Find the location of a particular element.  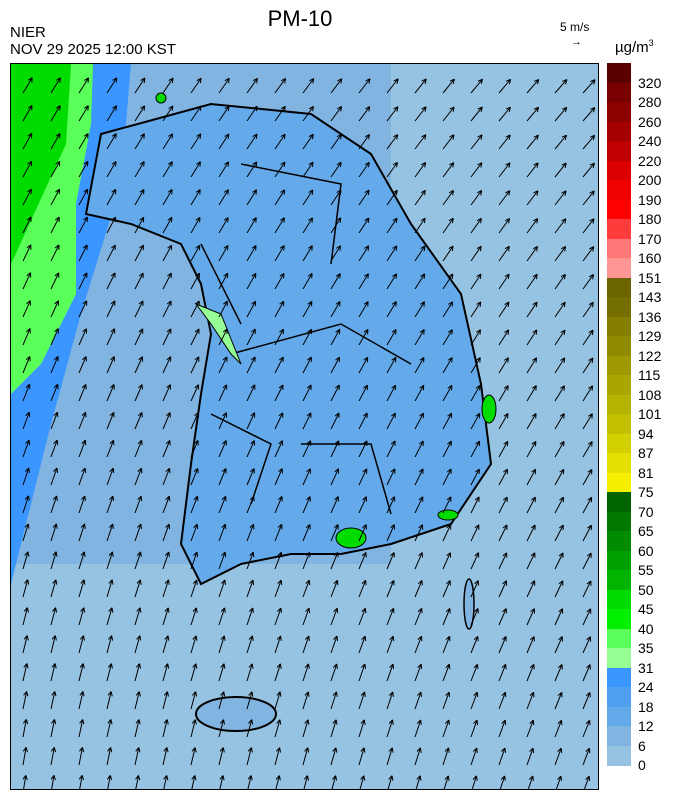

colorbar-label: 122 is located at coordinates (650, 355).